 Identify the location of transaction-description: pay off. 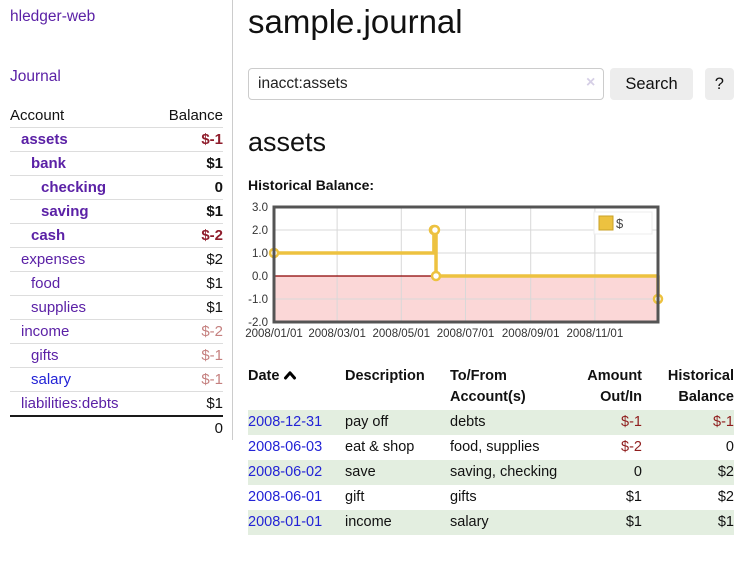
(367, 422).